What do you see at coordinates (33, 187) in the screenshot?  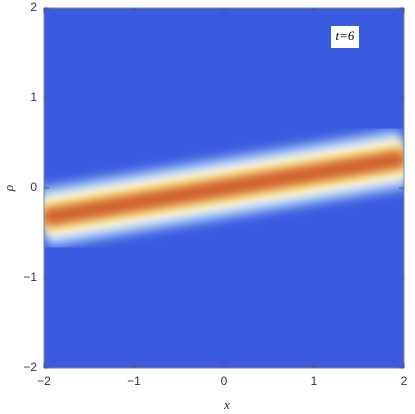 I see `y-tick-label: 0` at bounding box center [33, 187].